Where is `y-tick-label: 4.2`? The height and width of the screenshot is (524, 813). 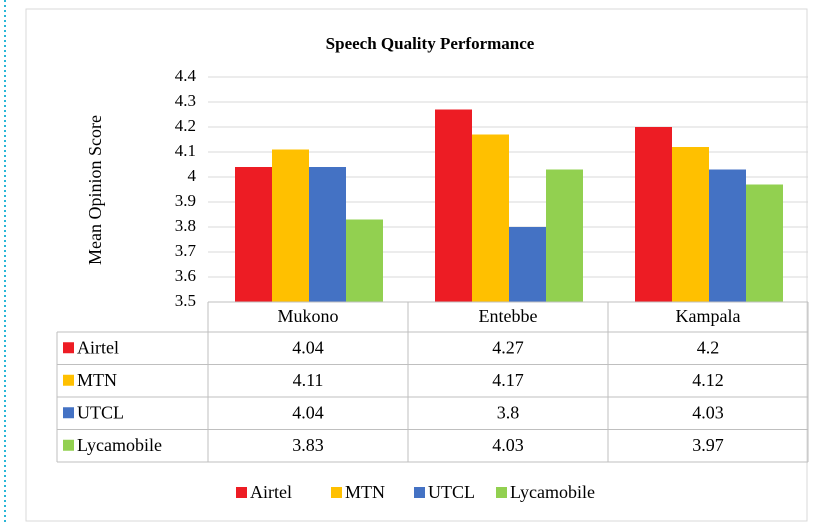 y-tick-label: 4.2 is located at coordinates (185, 125).